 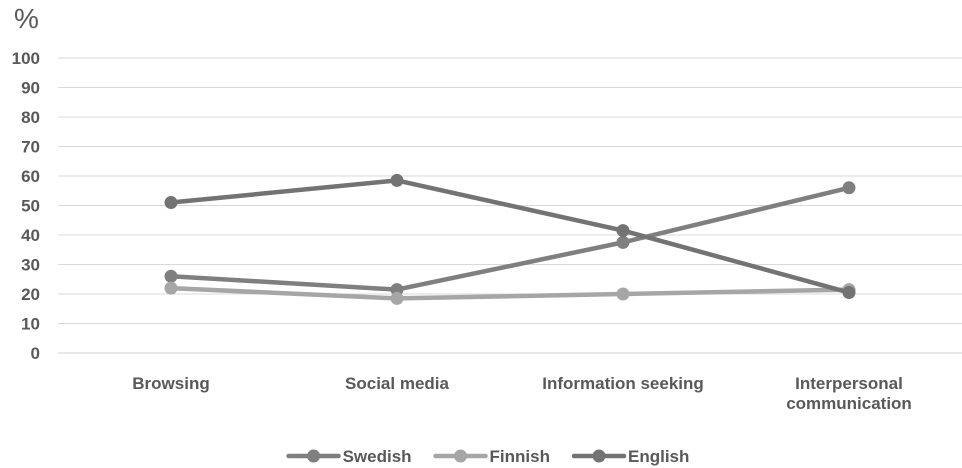 What do you see at coordinates (623, 383) in the screenshot?
I see `x-category-label: Information seeking` at bounding box center [623, 383].